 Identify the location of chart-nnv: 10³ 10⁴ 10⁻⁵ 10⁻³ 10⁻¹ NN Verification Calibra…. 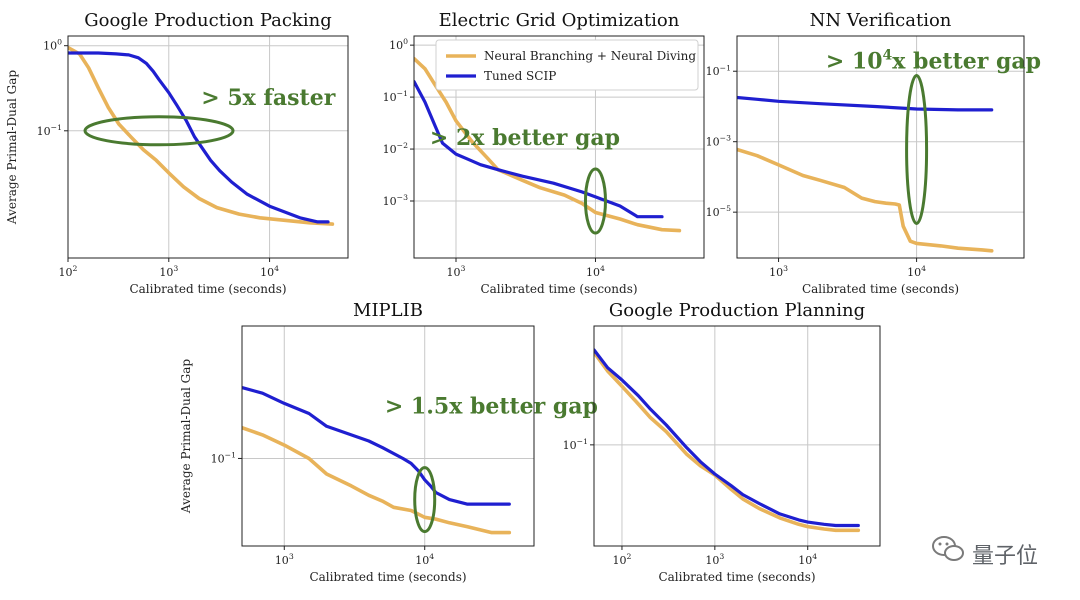
(873, 153).